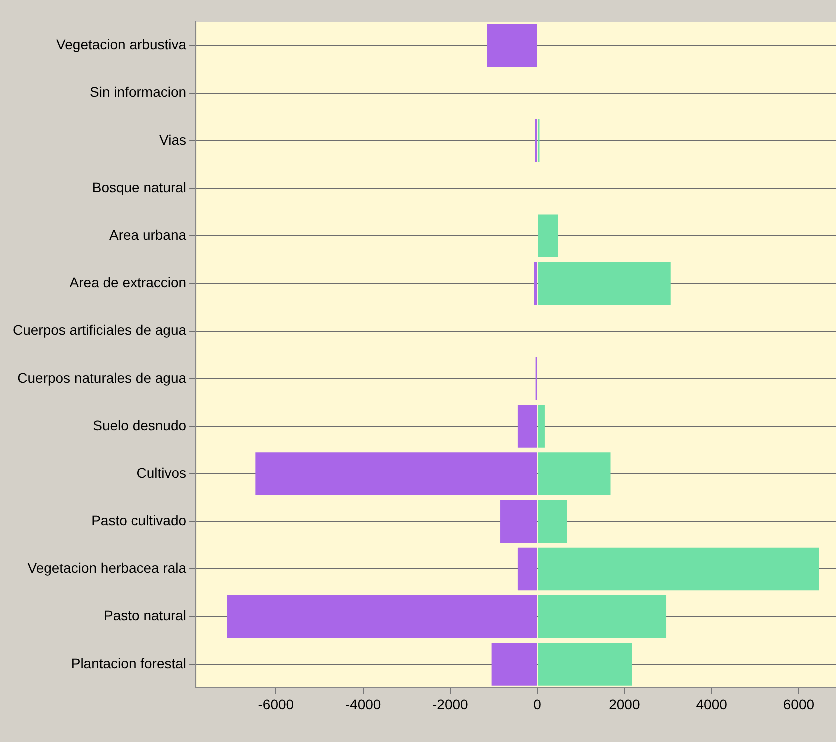 This screenshot has height=742, width=836. Describe the element at coordinates (712, 704) in the screenshot. I see `x-tick-label: 4000` at that location.